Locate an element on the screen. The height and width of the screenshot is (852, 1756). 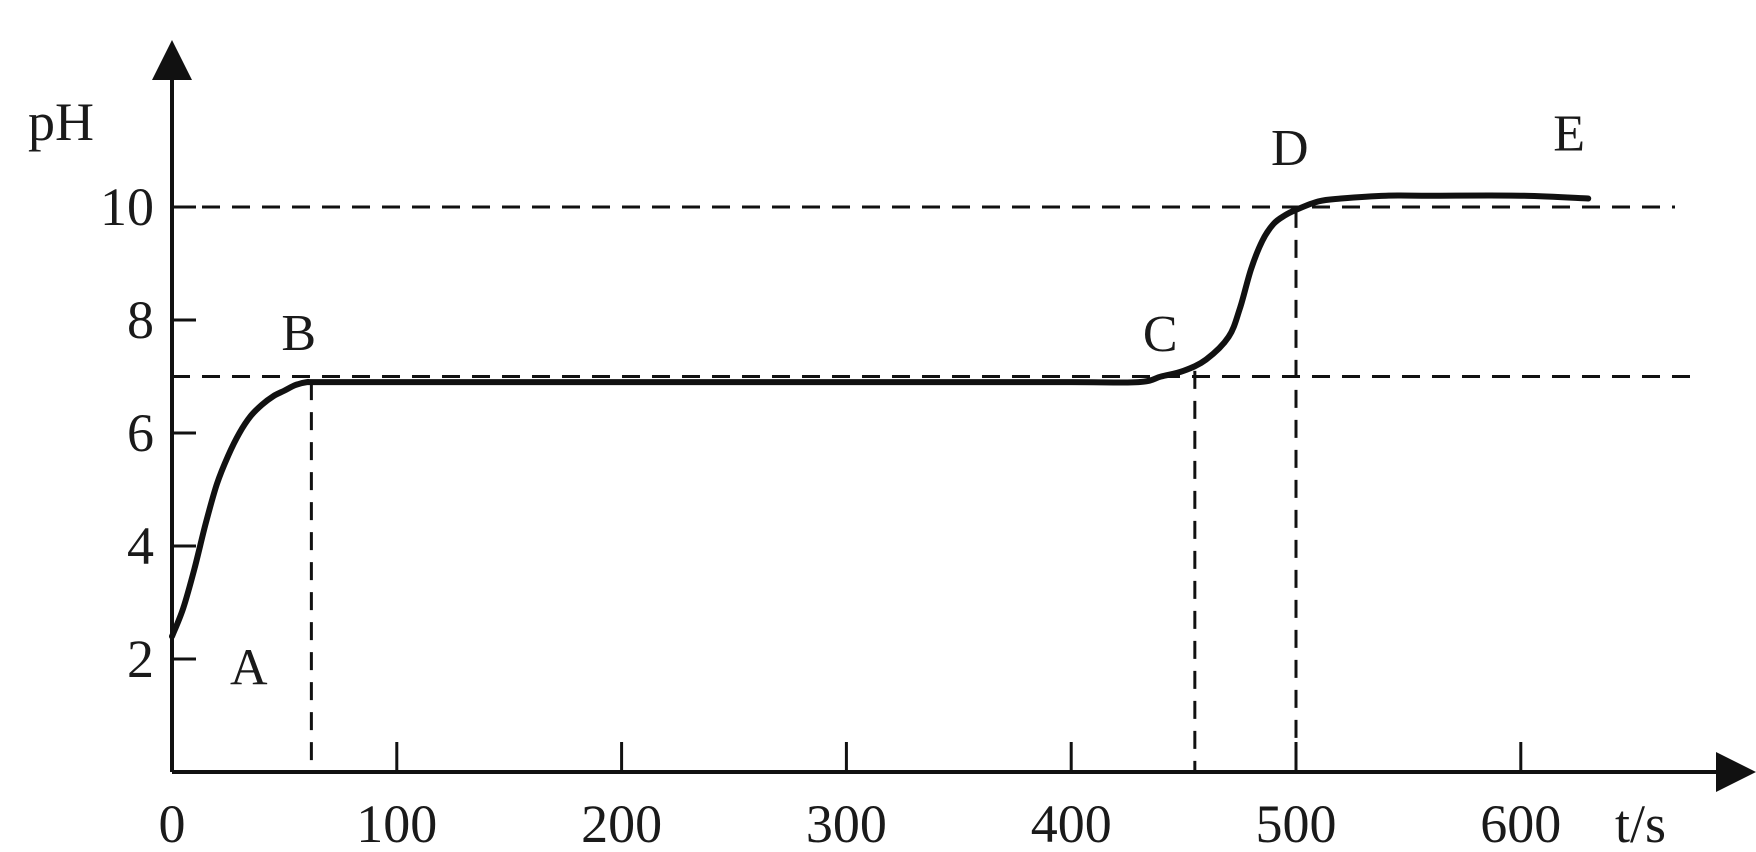
point-label-b: B is located at coordinates (298, 333).